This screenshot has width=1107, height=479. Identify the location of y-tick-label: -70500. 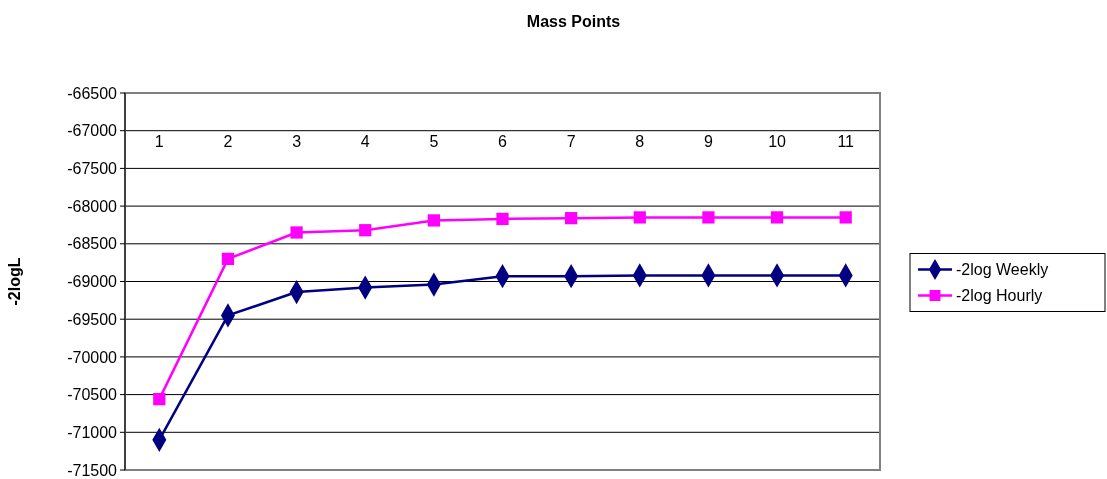
(92, 395).